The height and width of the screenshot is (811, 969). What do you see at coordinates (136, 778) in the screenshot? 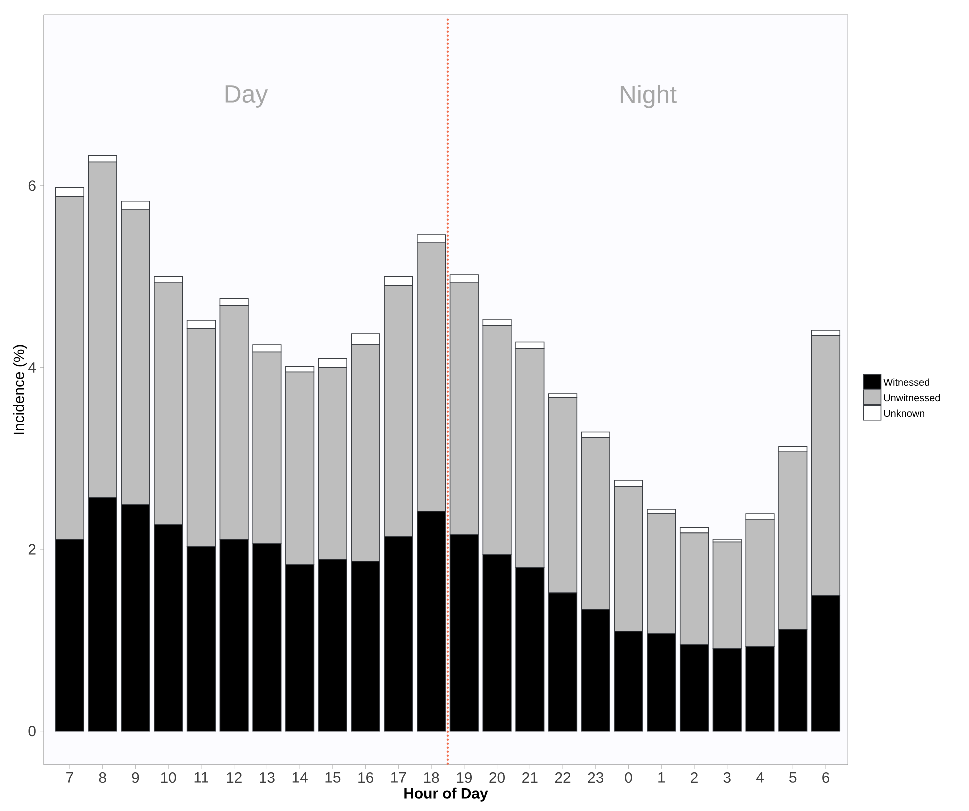
I see `x-tick-label: 9` at bounding box center [136, 778].